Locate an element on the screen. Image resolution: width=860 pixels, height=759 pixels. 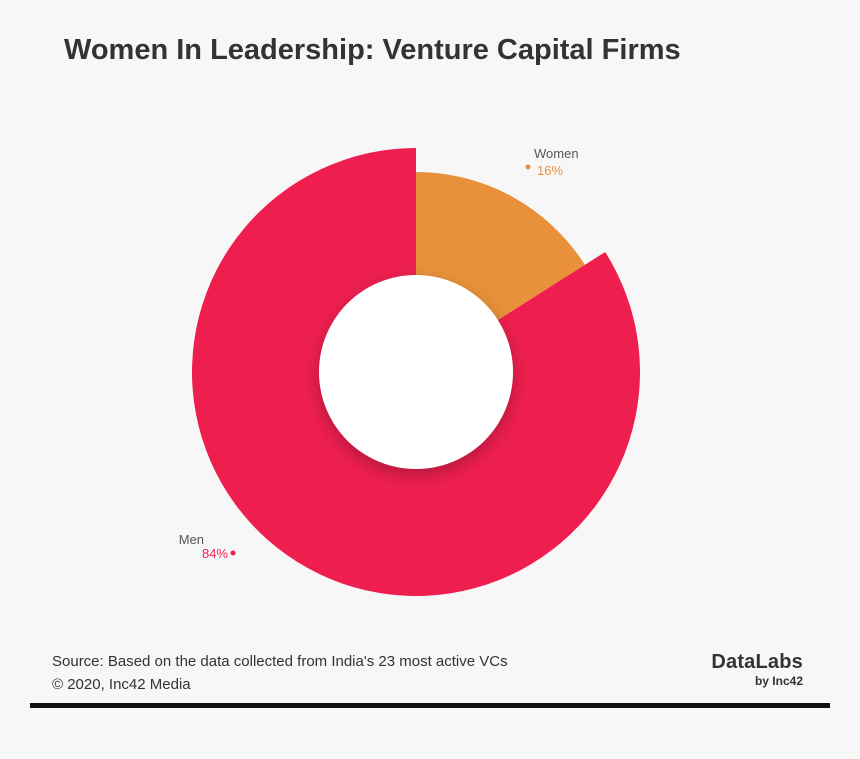
copyright-note: © 2020, Inc42 Media is located at coordinates (121, 684).